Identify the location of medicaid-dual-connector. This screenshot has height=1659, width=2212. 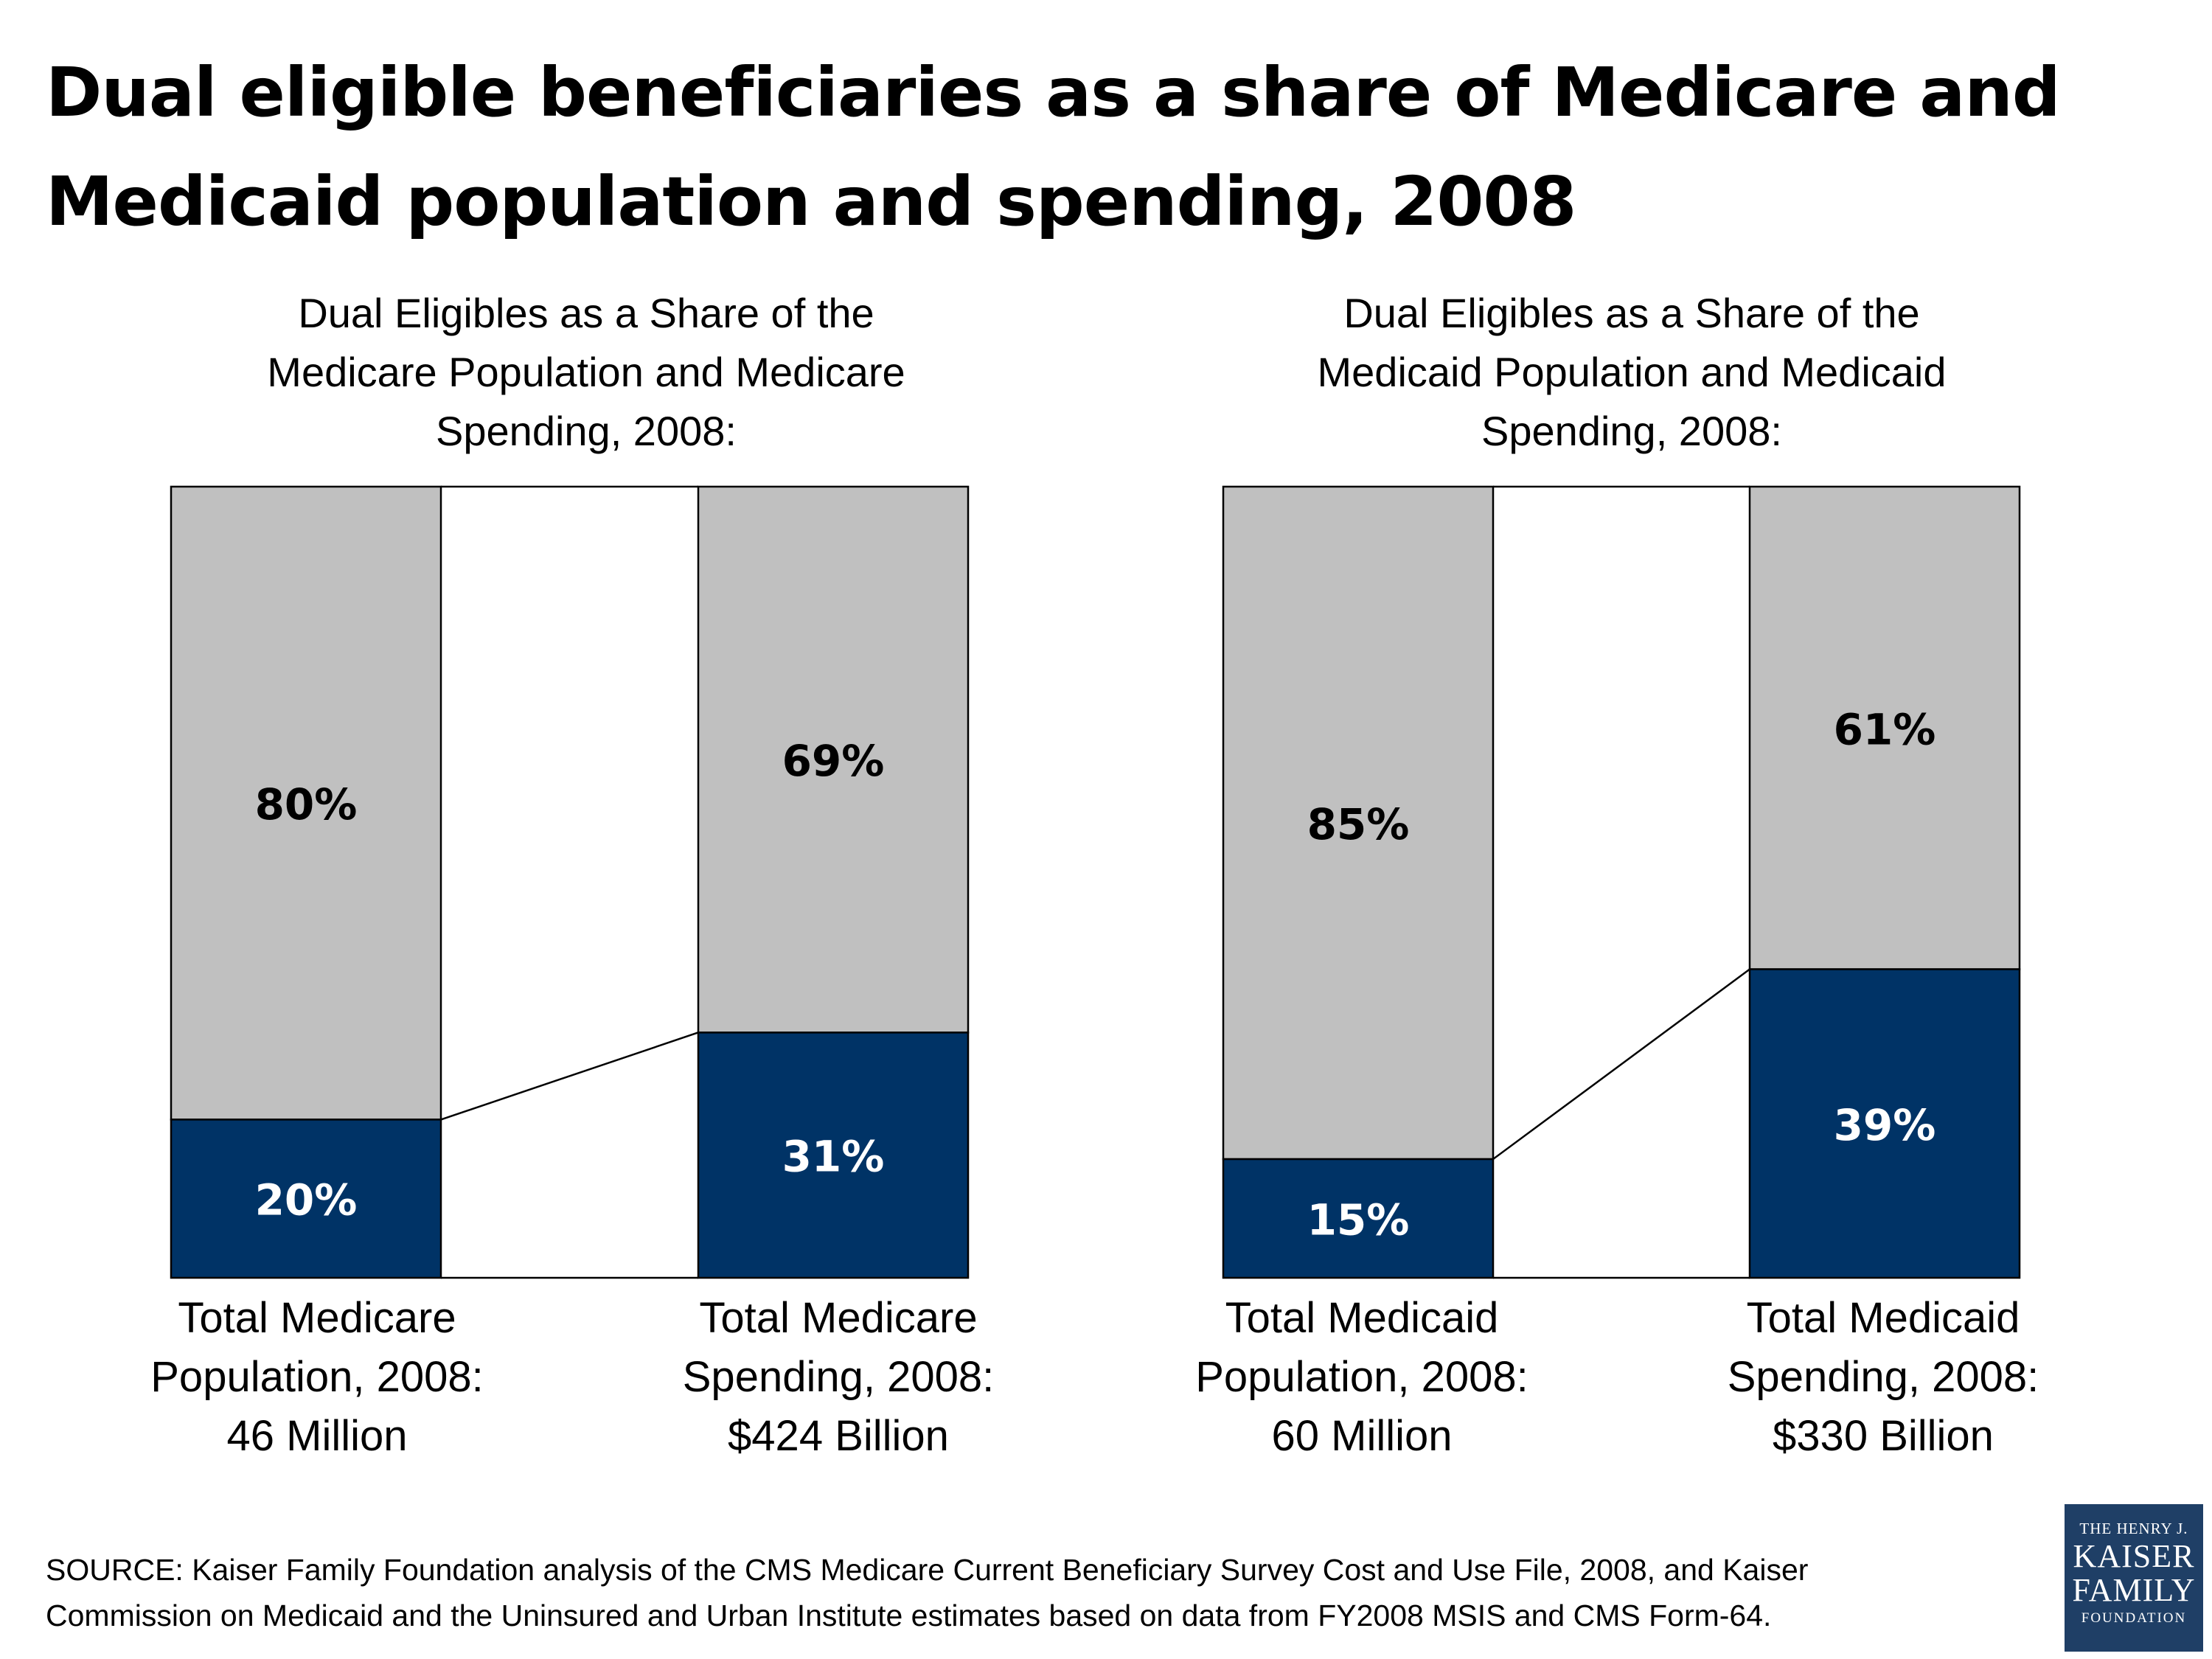
(1621, 1064).